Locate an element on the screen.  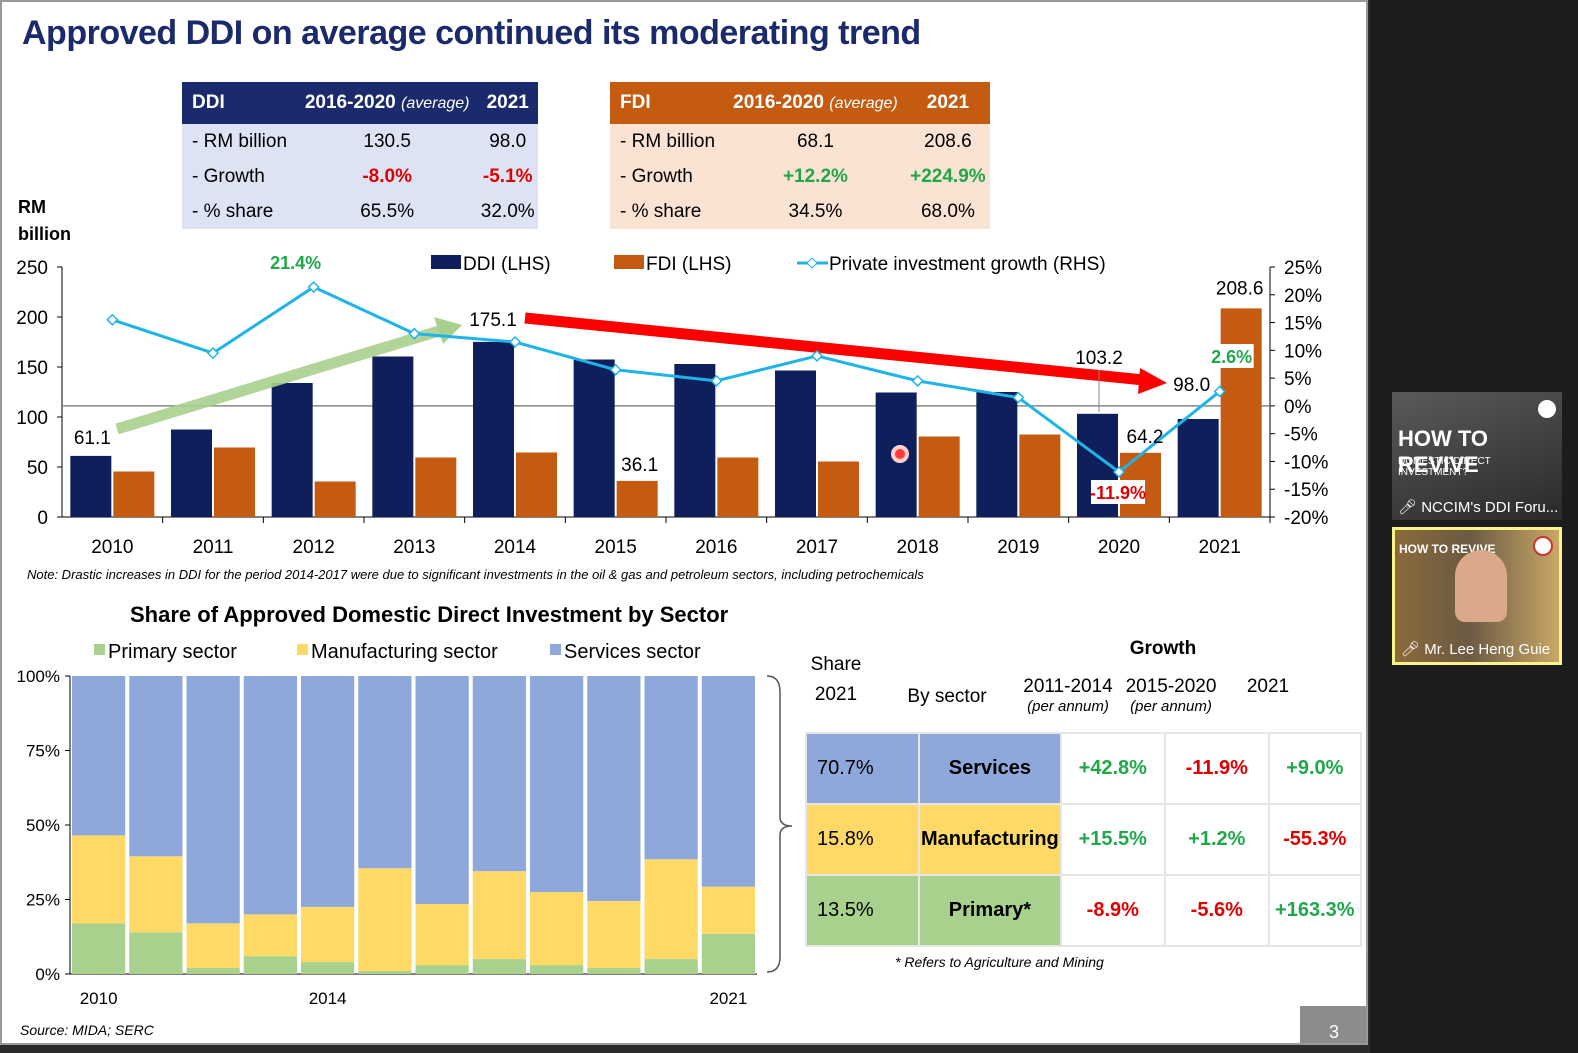
legend-label: Private investment growth (RHS) is located at coordinates (967, 264).